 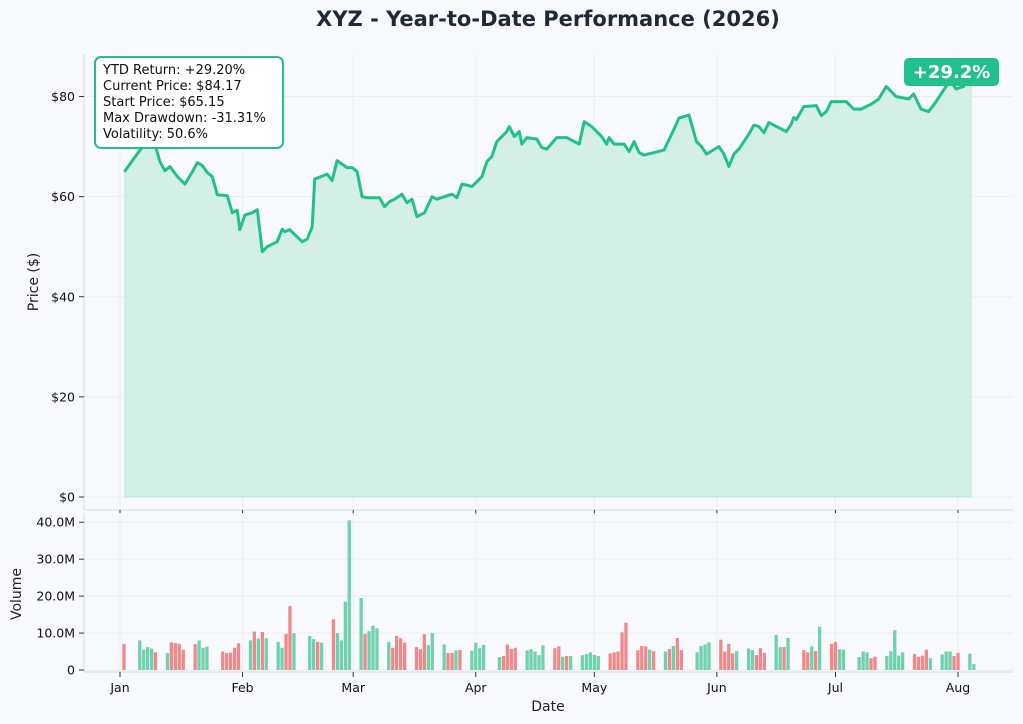 What do you see at coordinates (951, 72) in the screenshot?
I see `return-badge: +29.2%` at bounding box center [951, 72].